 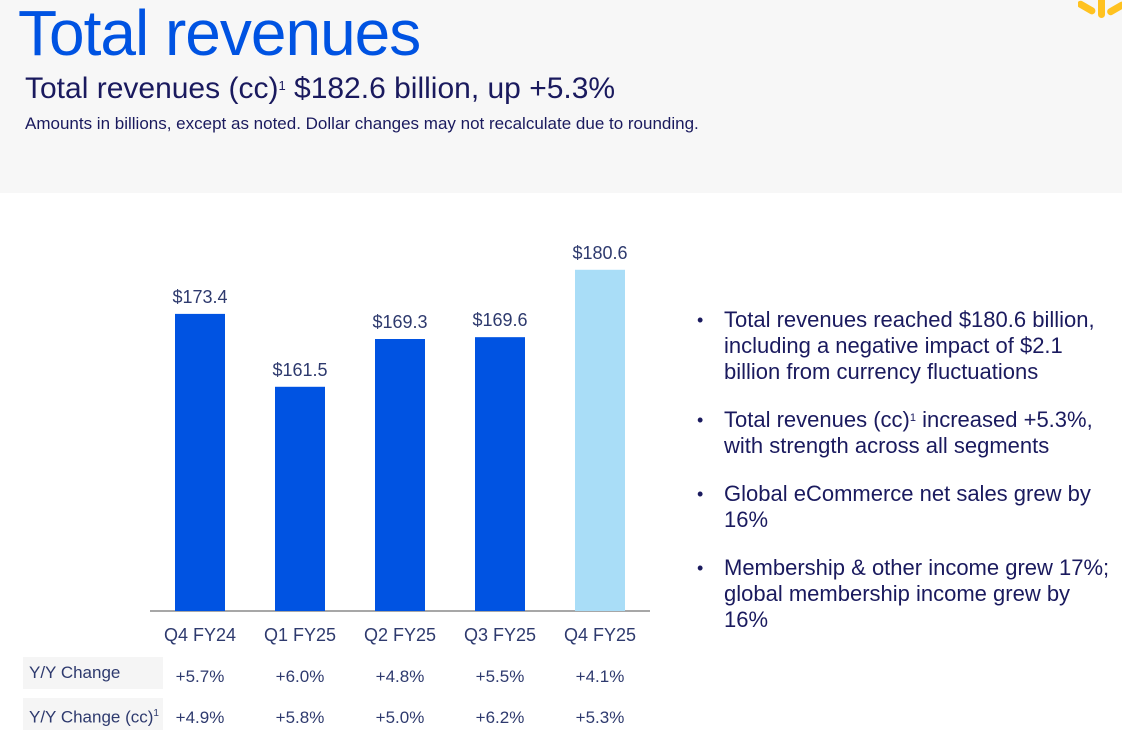 I want to click on walmart-spark-icon, so click(x=1100, y=9).